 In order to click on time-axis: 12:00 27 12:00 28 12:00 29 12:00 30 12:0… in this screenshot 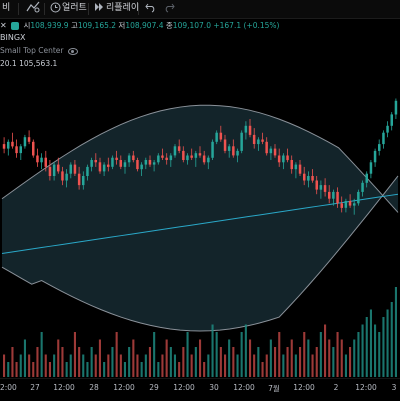, I will do `click(200, 389)`.